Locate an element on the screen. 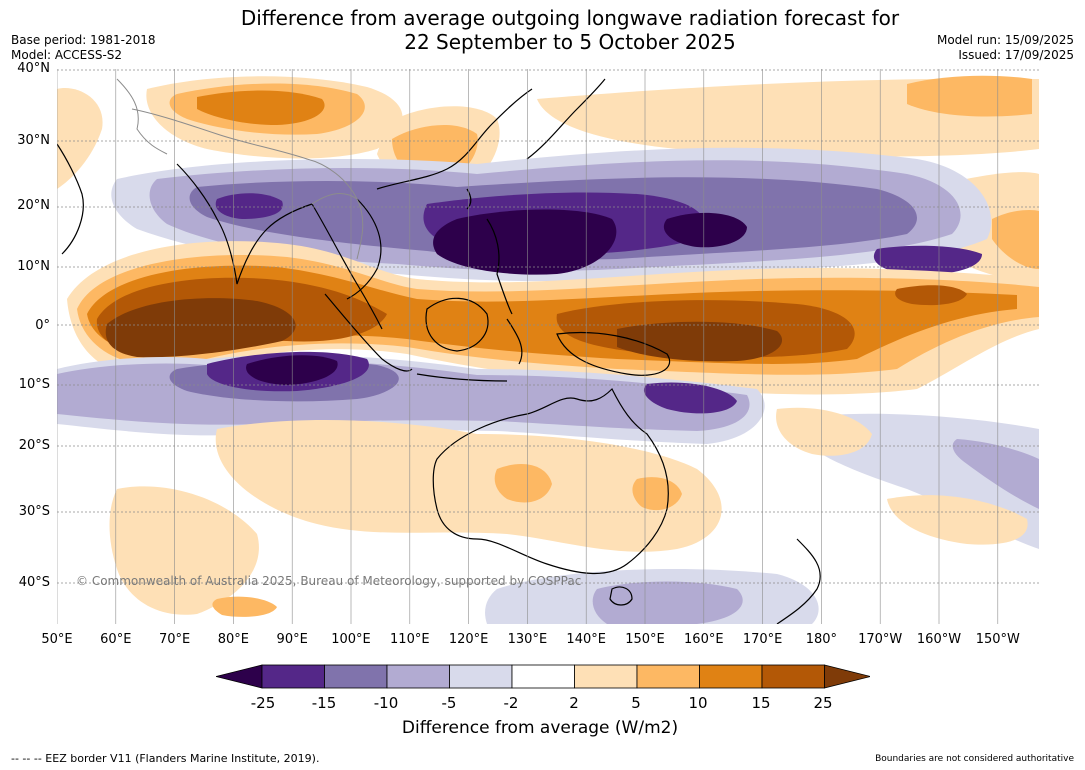 This screenshot has width=1085, height=770. coast-philippines is located at coordinates (499, 266).